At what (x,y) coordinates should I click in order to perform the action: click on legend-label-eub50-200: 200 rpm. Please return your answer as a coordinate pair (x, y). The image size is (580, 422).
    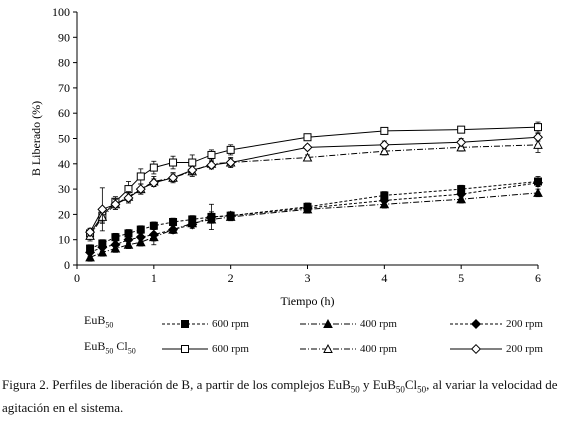
    Looking at the image, I should click on (524, 324).